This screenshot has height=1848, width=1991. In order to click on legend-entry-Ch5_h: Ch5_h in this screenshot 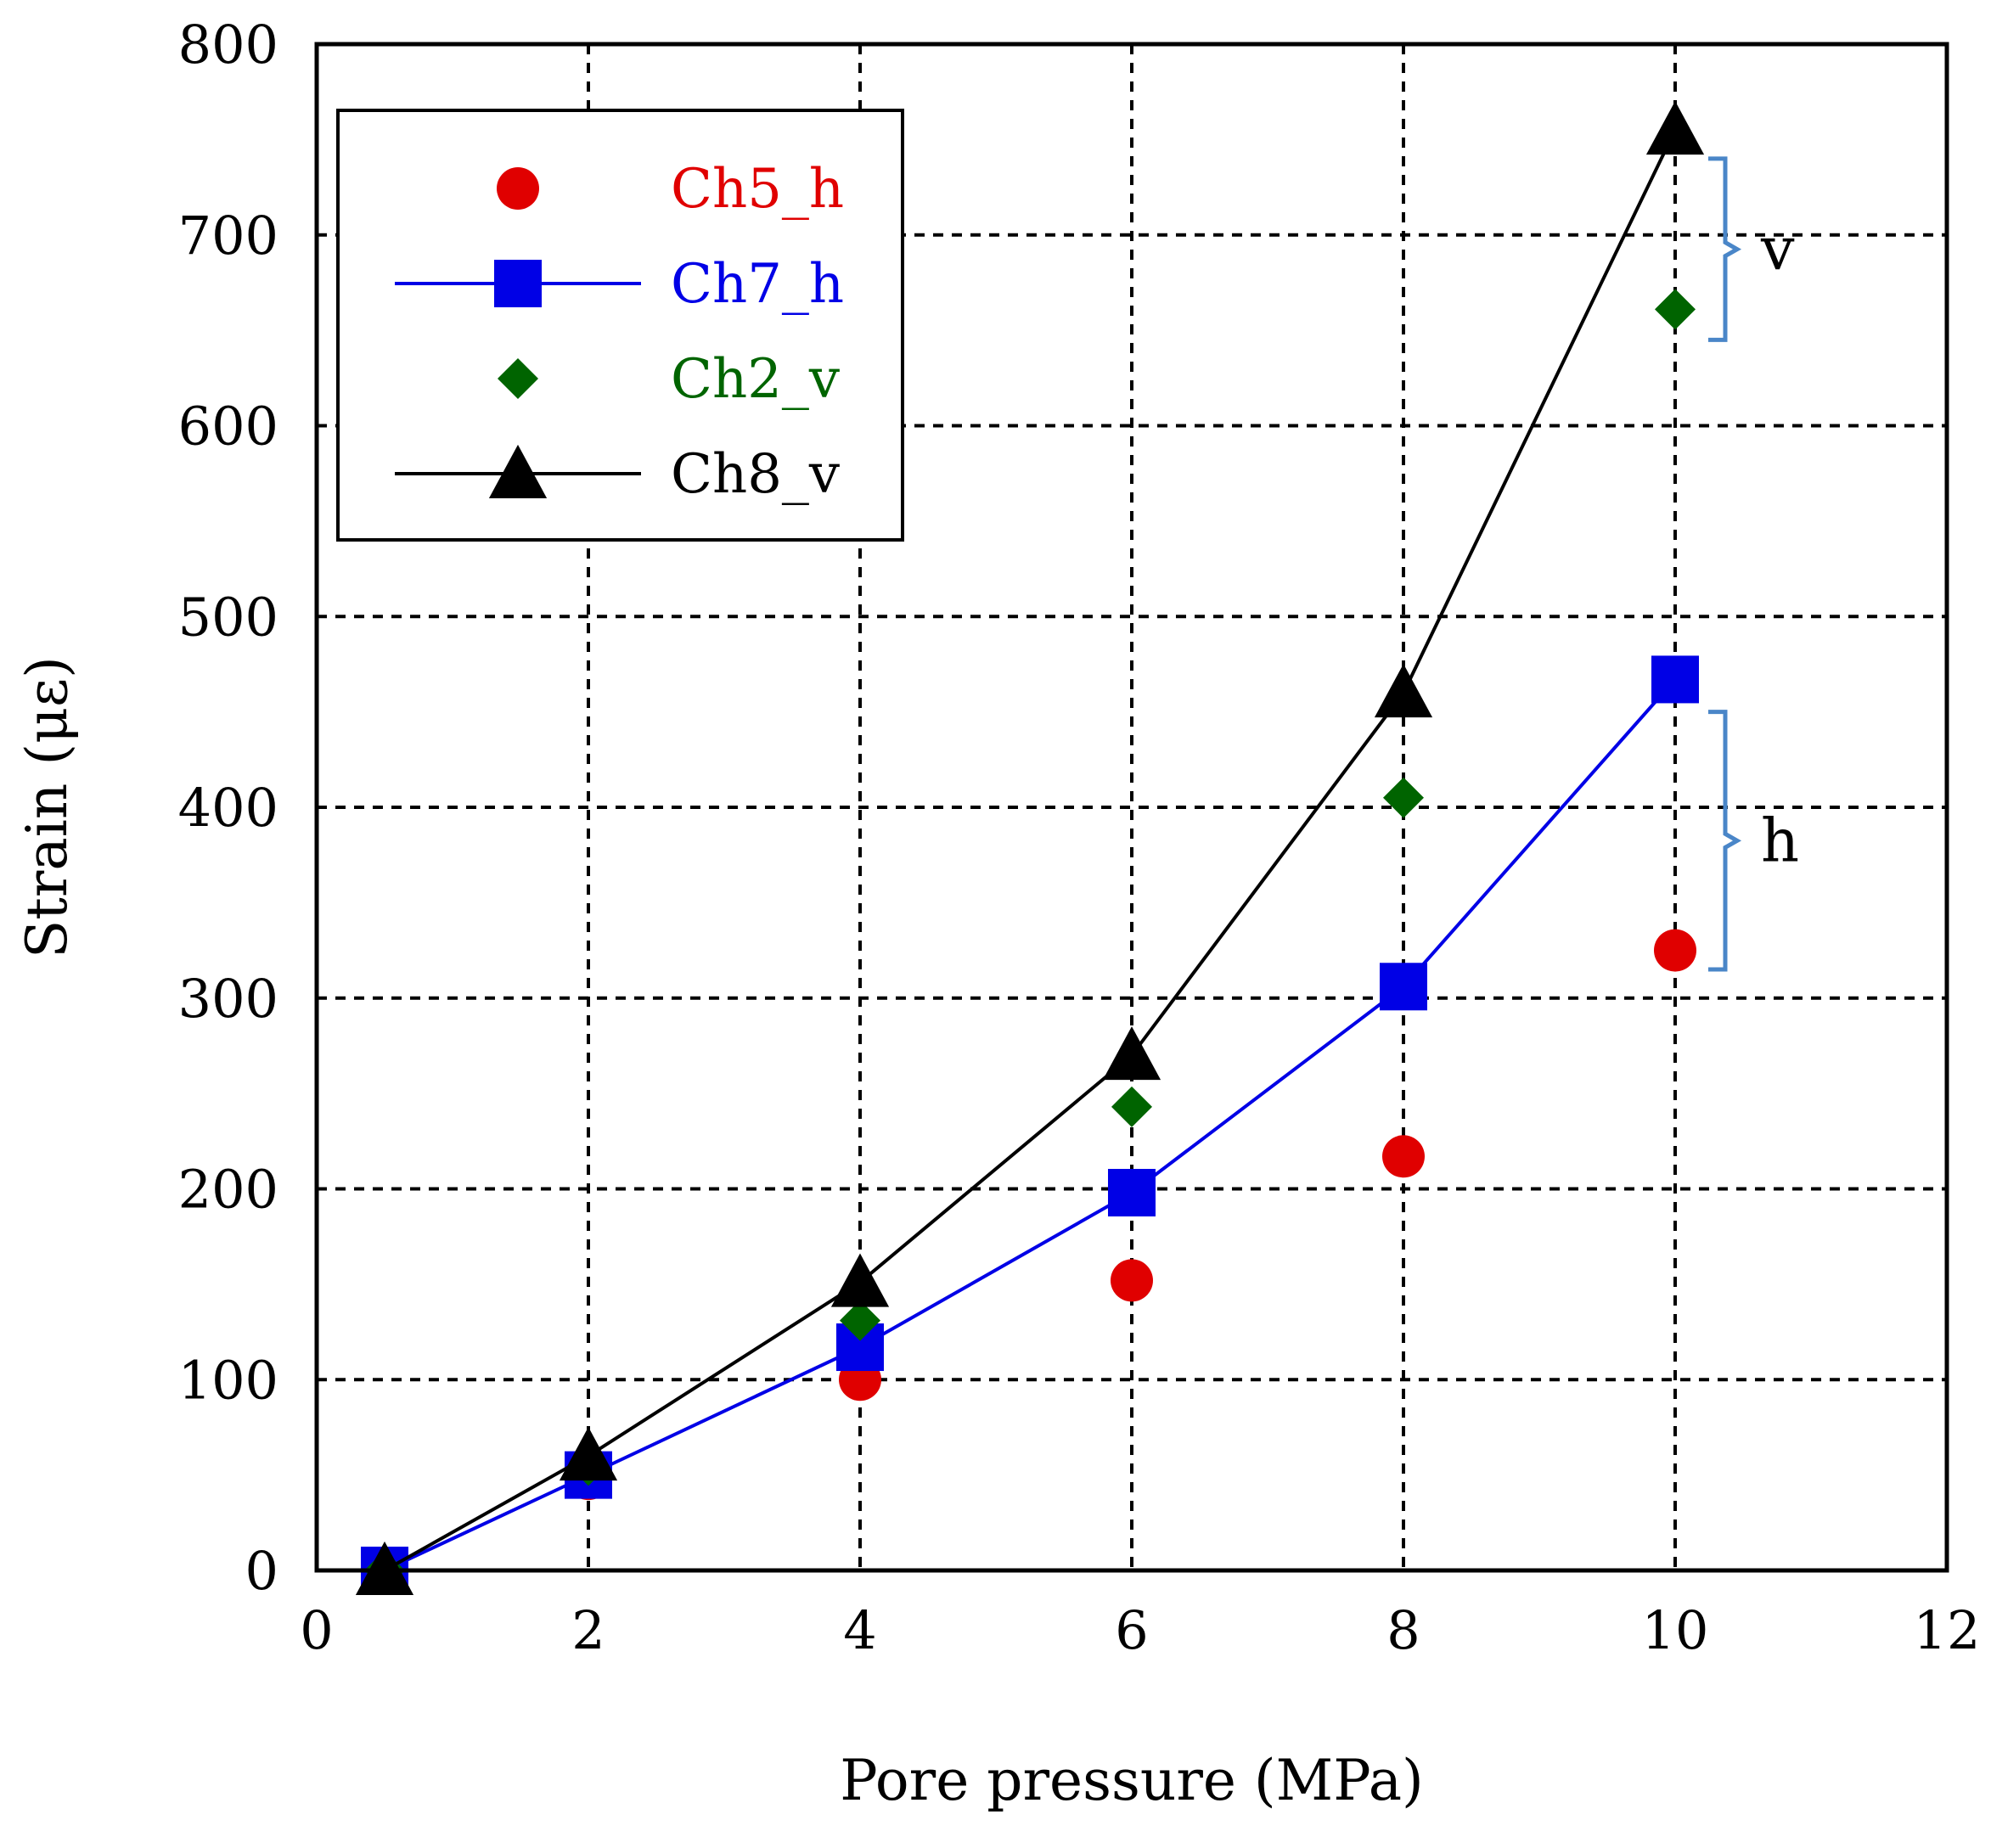, I will do `click(670, 189)`.